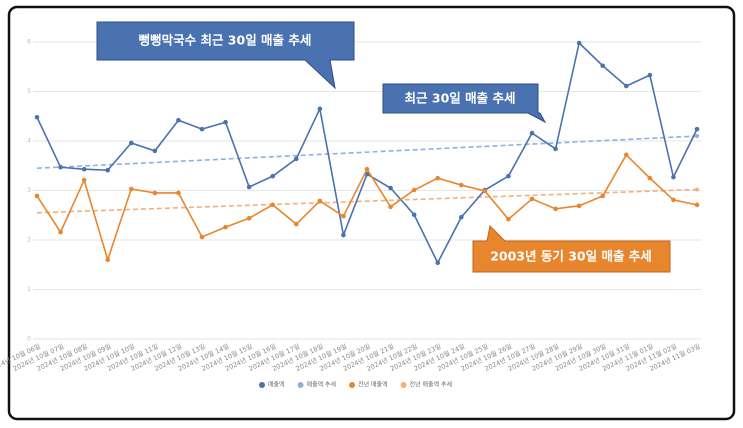  Describe the element at coordinates (373, 385) in the screenshot. I see `legend-label: 전년 매출액` at that location.